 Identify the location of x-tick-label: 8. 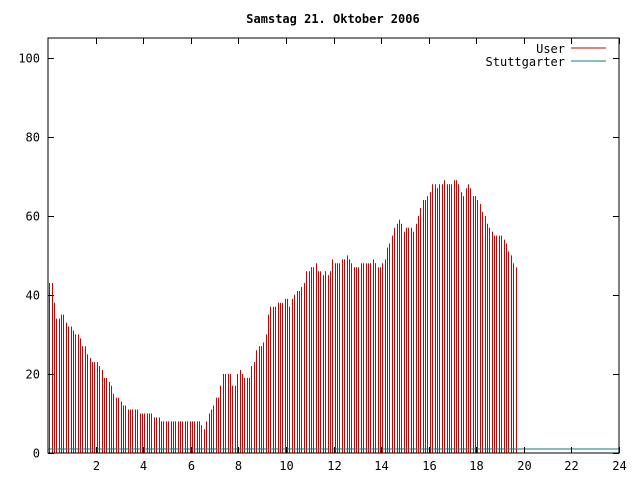
(238, 466).